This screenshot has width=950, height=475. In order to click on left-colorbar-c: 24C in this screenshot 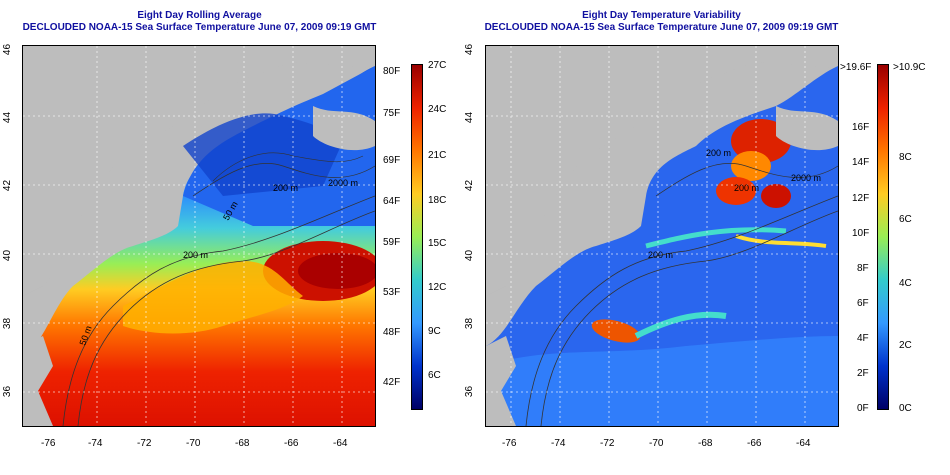, I will do `click(437, 109)`.